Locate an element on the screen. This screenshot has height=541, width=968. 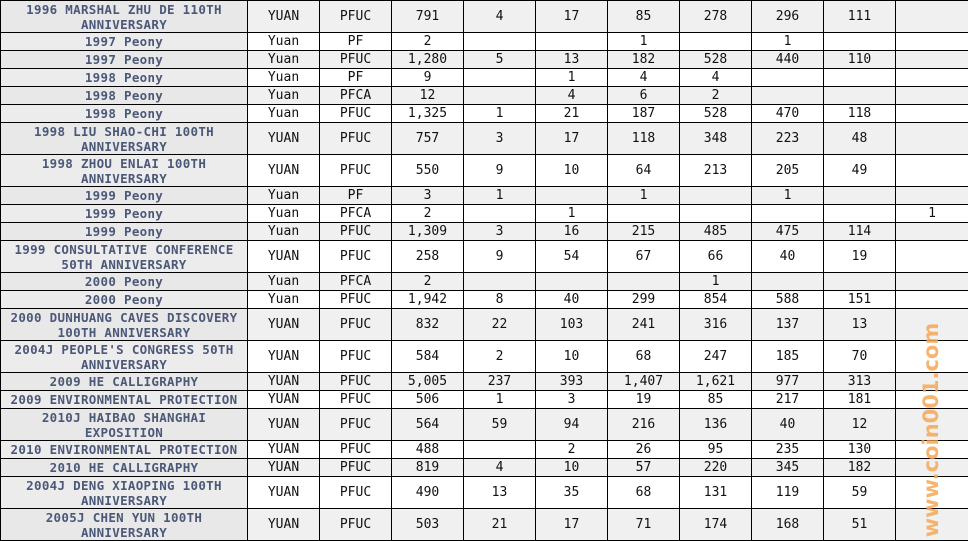
count-cell: 2 is located at coordinates (716, 96).